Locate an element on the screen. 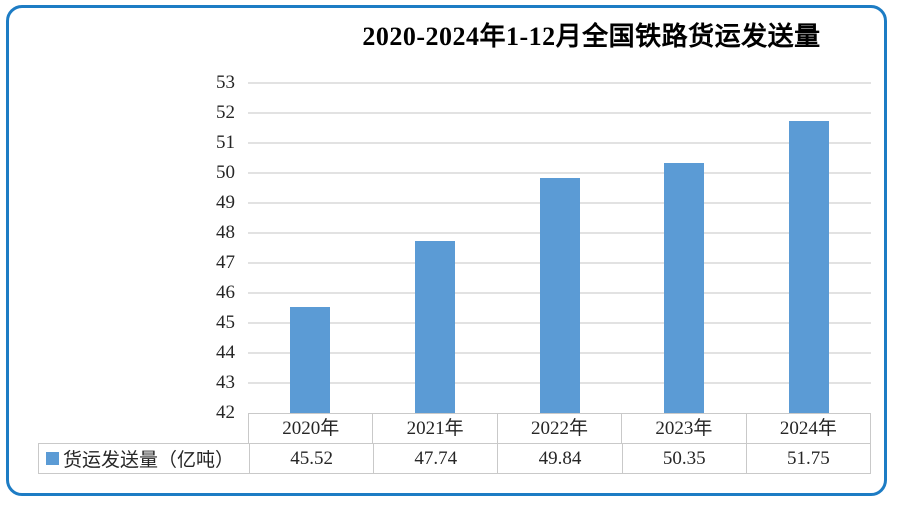  value-cell: 50.35 is located at coordinates (683, 458).